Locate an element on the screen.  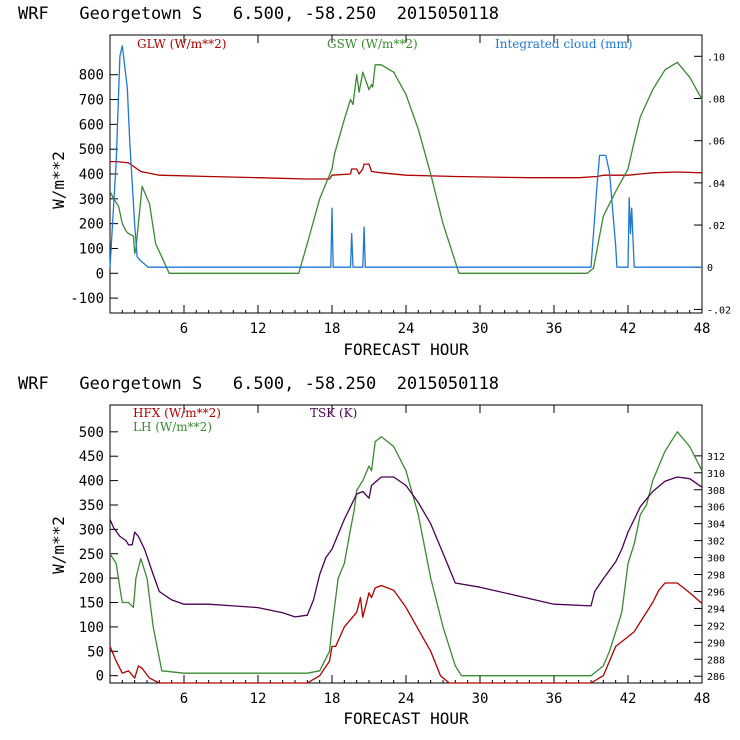
chart-2-y2tick-label: 300 is located at coordinates (716, 559).